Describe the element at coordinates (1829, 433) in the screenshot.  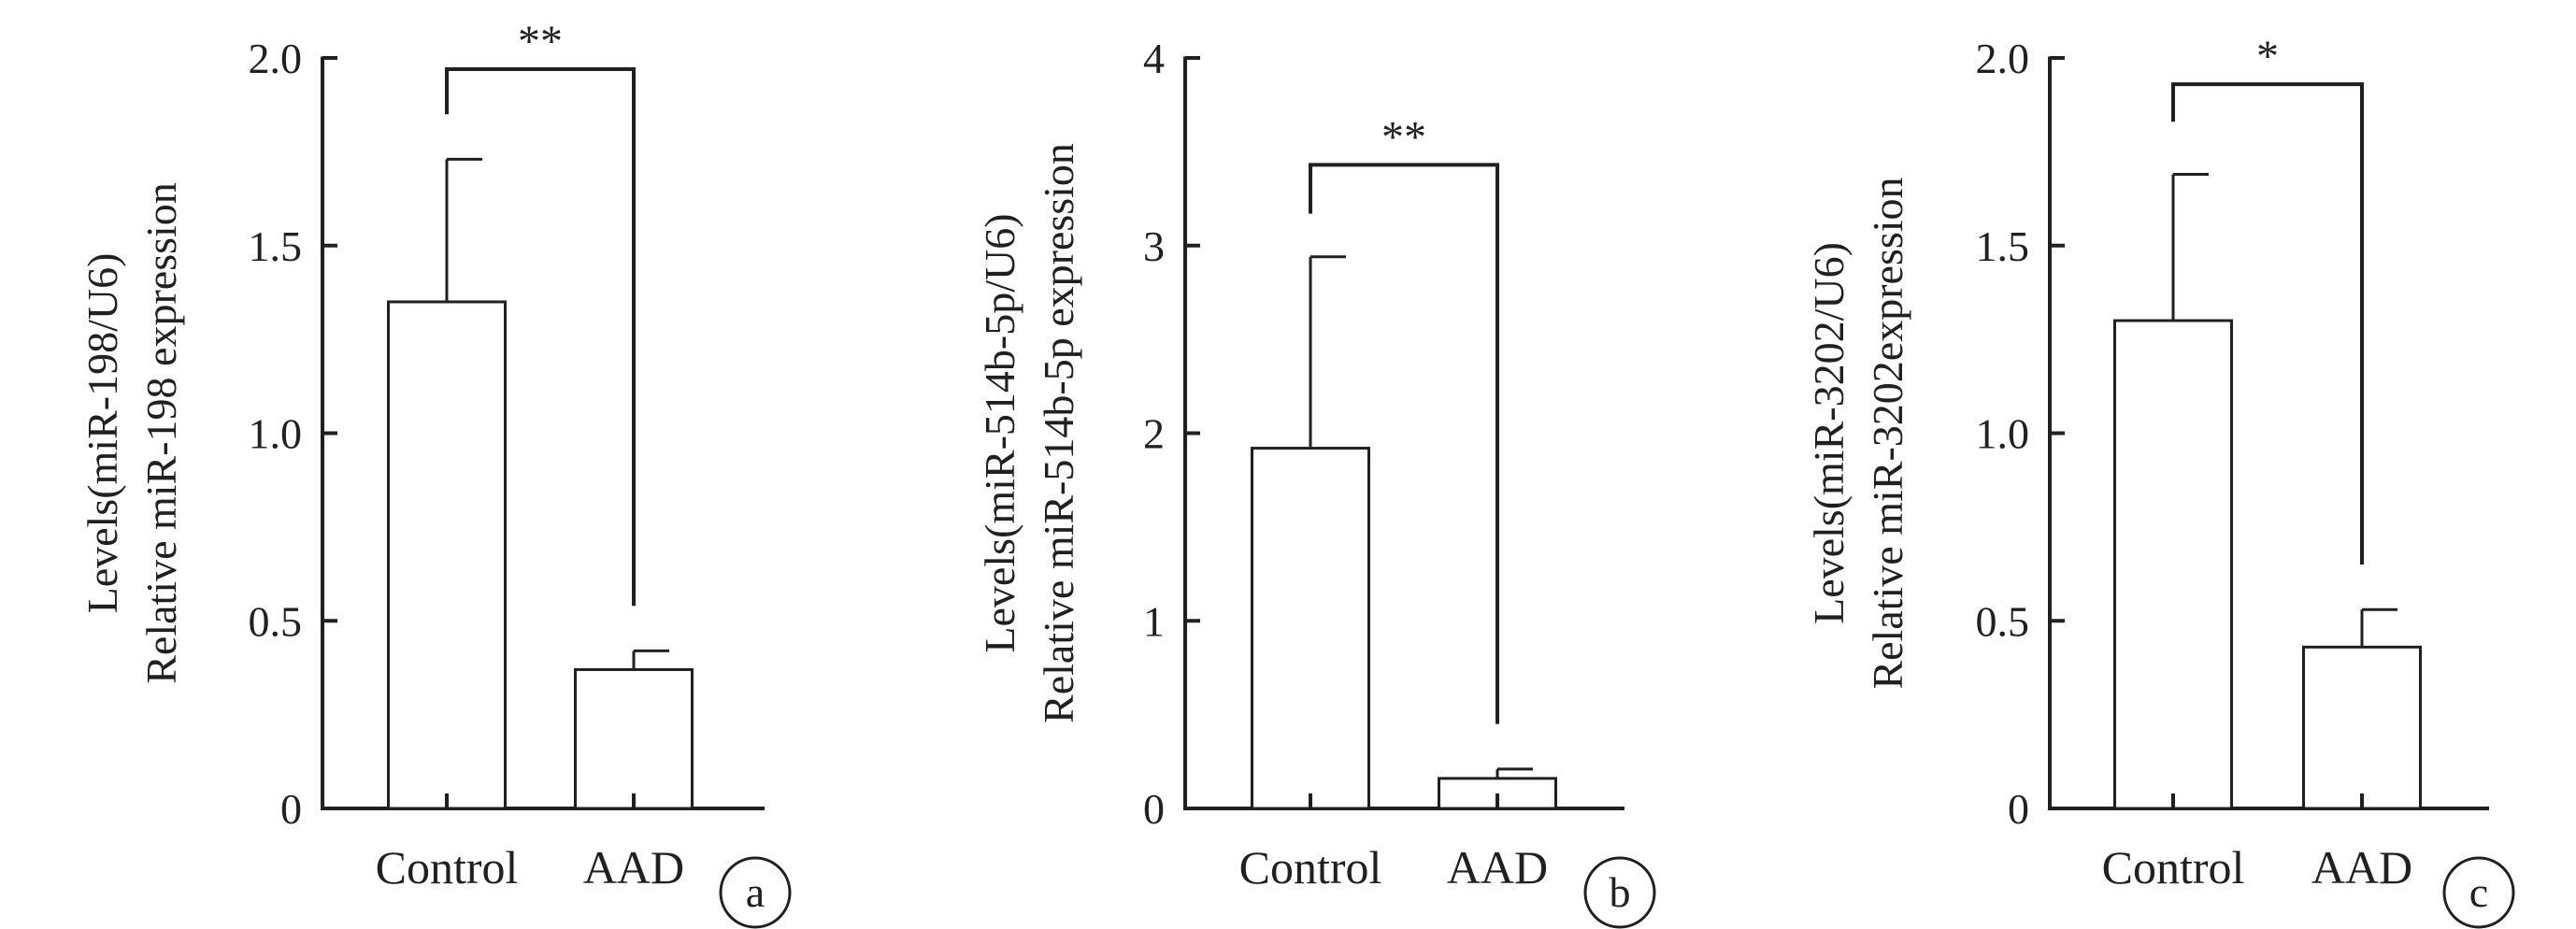
I see `y-axis-label: Levels(miR-3202/U6)` at that location.